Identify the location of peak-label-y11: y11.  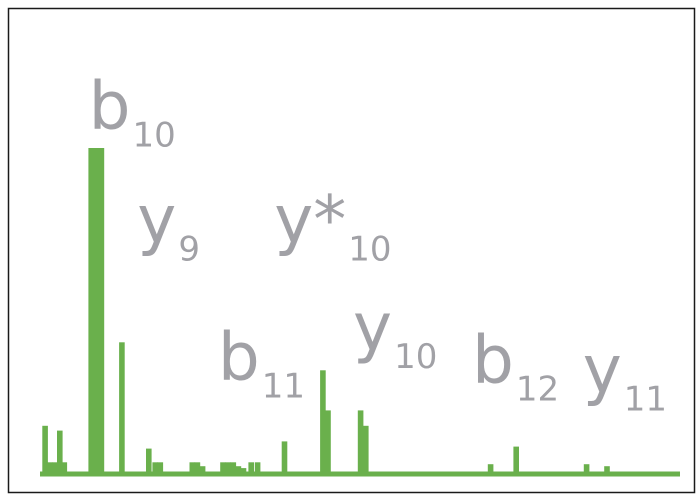
(625, 376).